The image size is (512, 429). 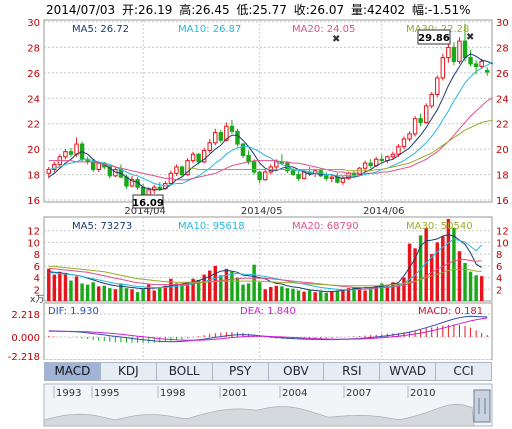 I want to click on volume-y-tick-left: 10, so click(x=33, y=243).